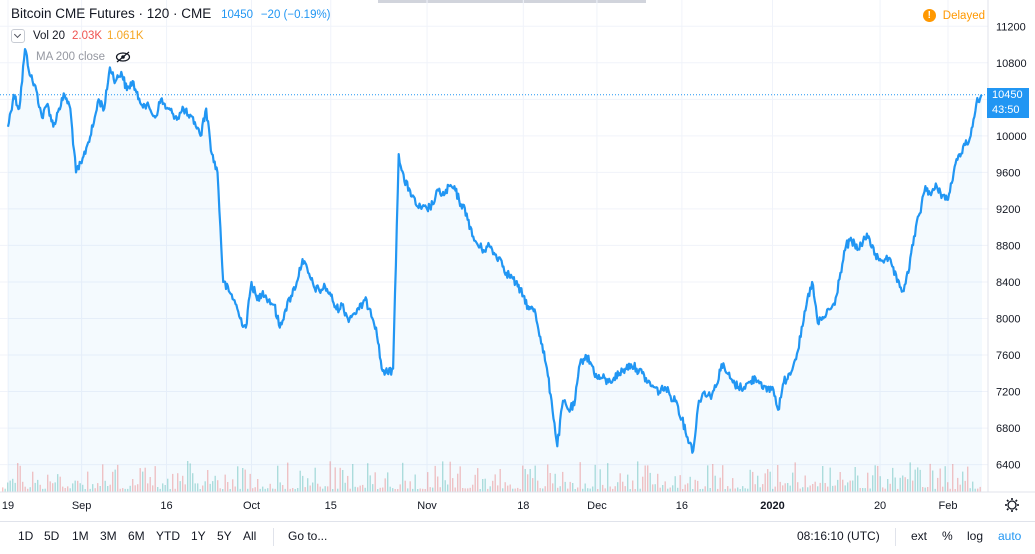  I want to click on toolbar-divider, so click(273, 537).